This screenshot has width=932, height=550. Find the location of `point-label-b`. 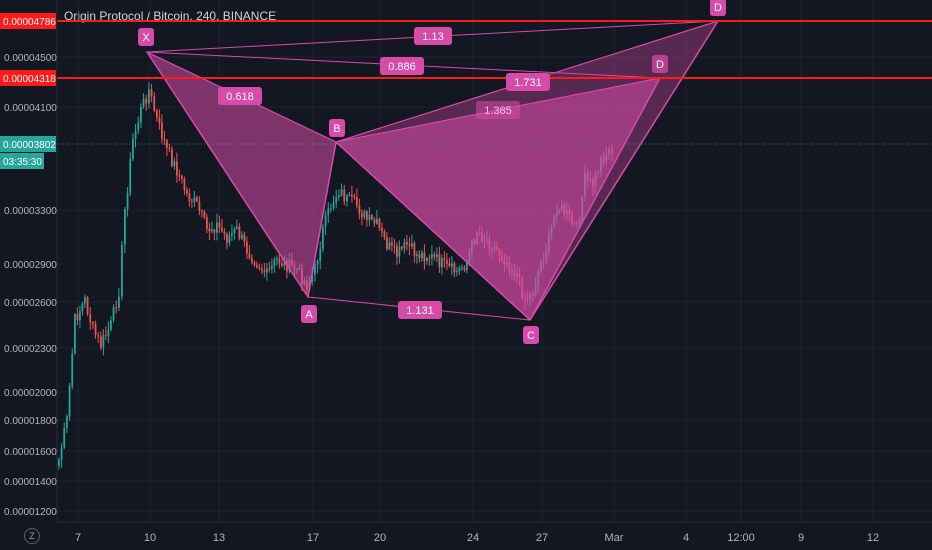

point-label-b is located at coordinates (337, 128).